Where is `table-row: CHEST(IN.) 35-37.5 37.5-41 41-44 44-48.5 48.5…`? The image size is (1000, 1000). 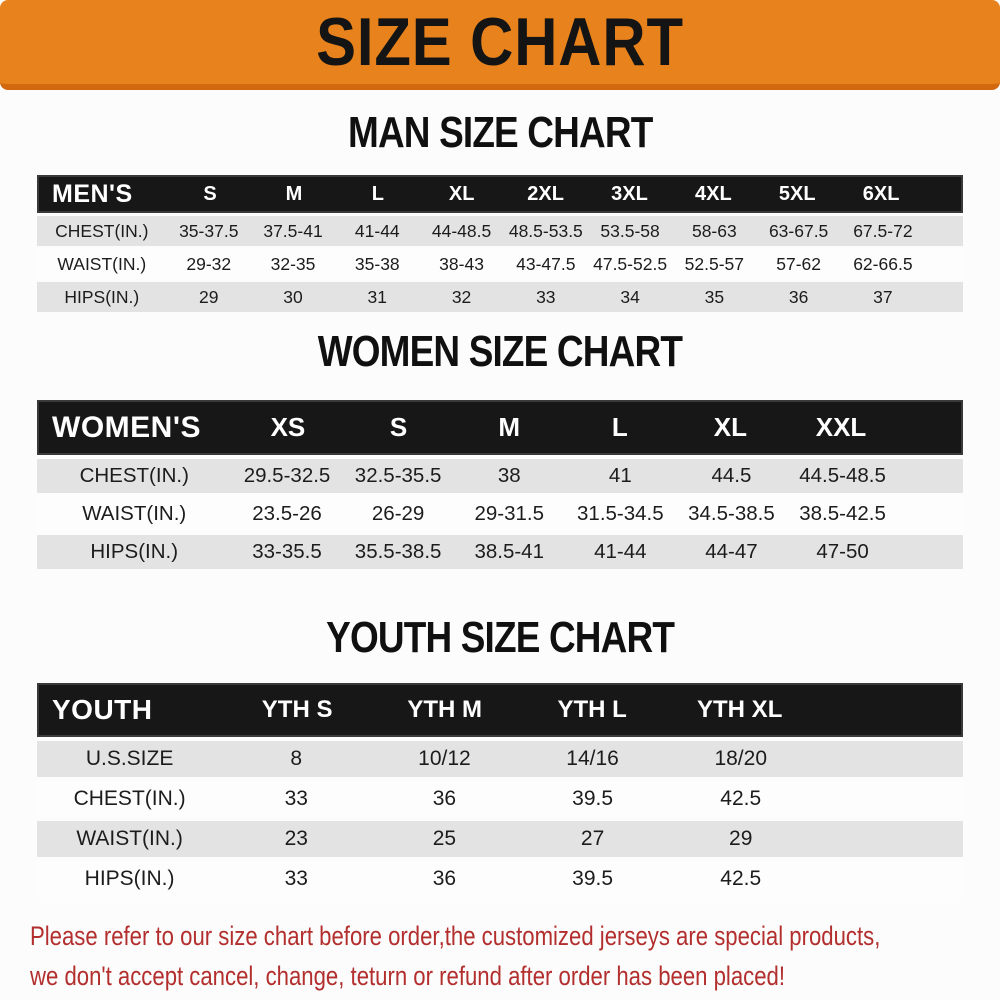
table-row: CHEST(IN.) 35-37.5 37.5-41 41-44 44-48.5 48.5… is located at coordinates (500, 231).